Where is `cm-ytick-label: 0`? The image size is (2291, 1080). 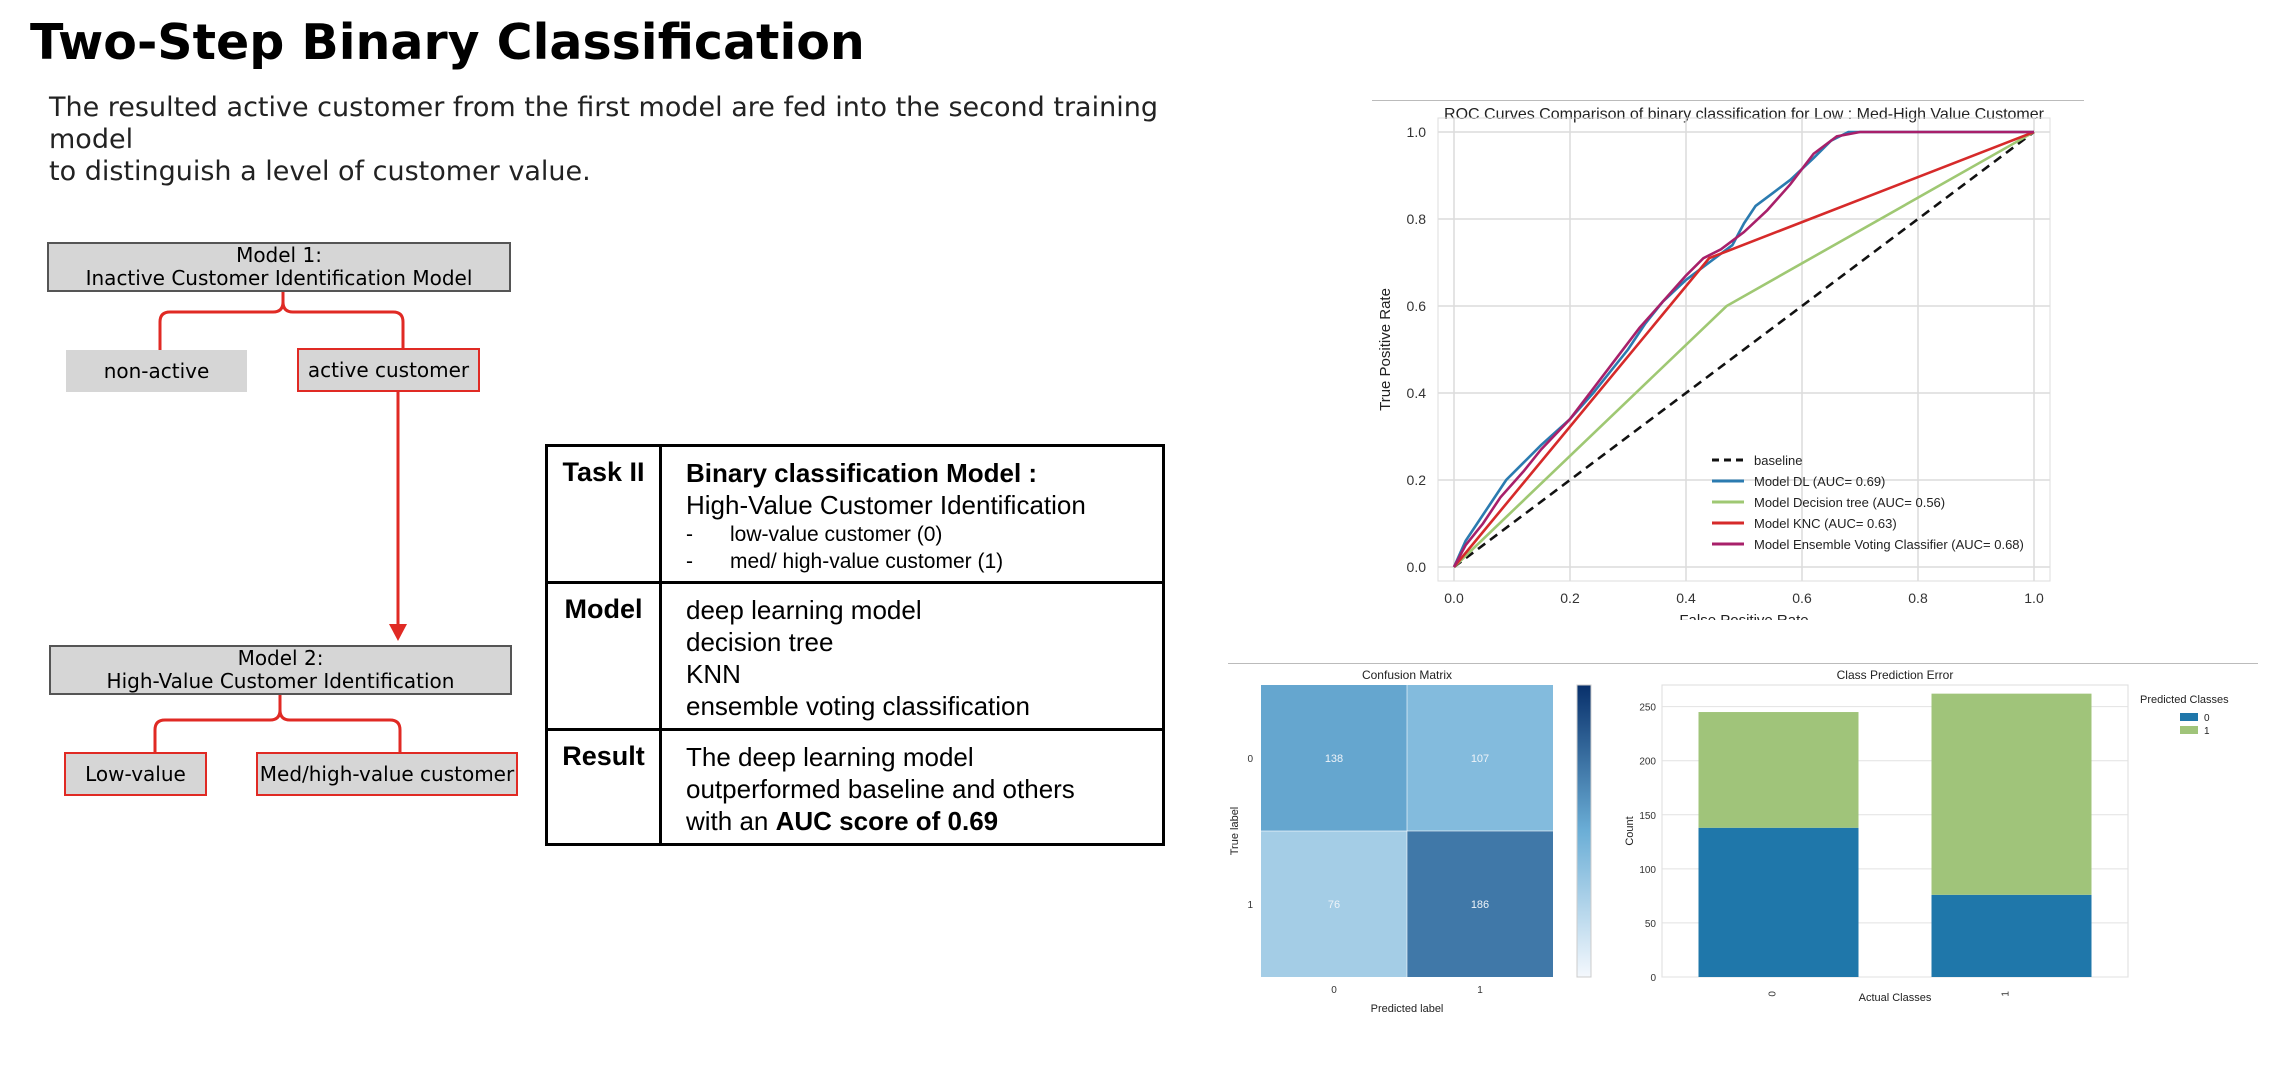
cm-ytick-label: 0 is located at coordinates (1250, 759).